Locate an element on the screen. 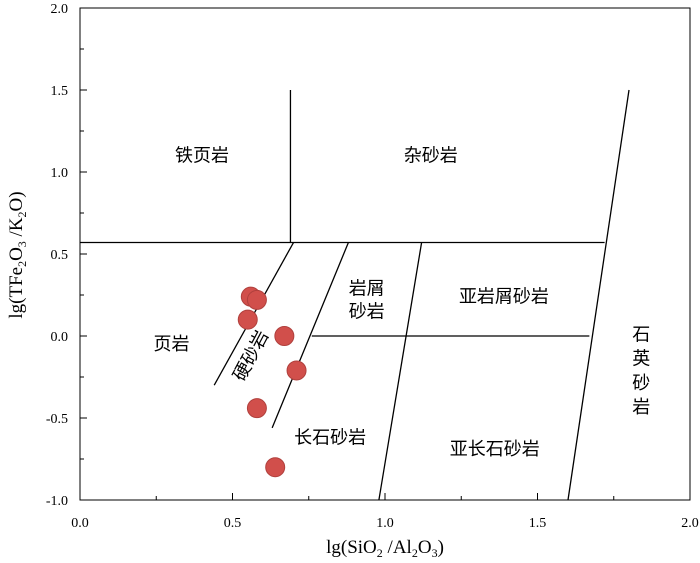 This screenshot has height=563, width=700. field-label-lithic-2: 砂岩 is located at coordinates (367, 311).